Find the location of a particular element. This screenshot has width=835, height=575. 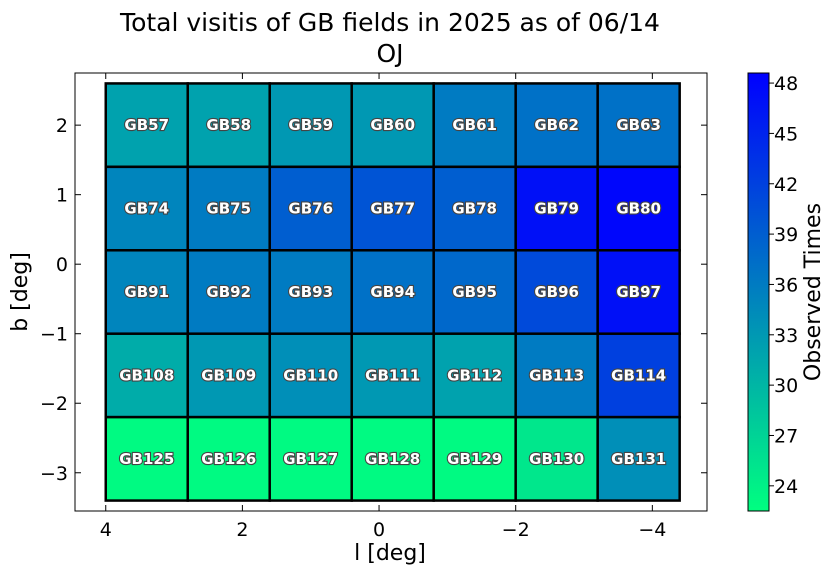

field-cell-label: GB58 is located at coordinates (228, 125).